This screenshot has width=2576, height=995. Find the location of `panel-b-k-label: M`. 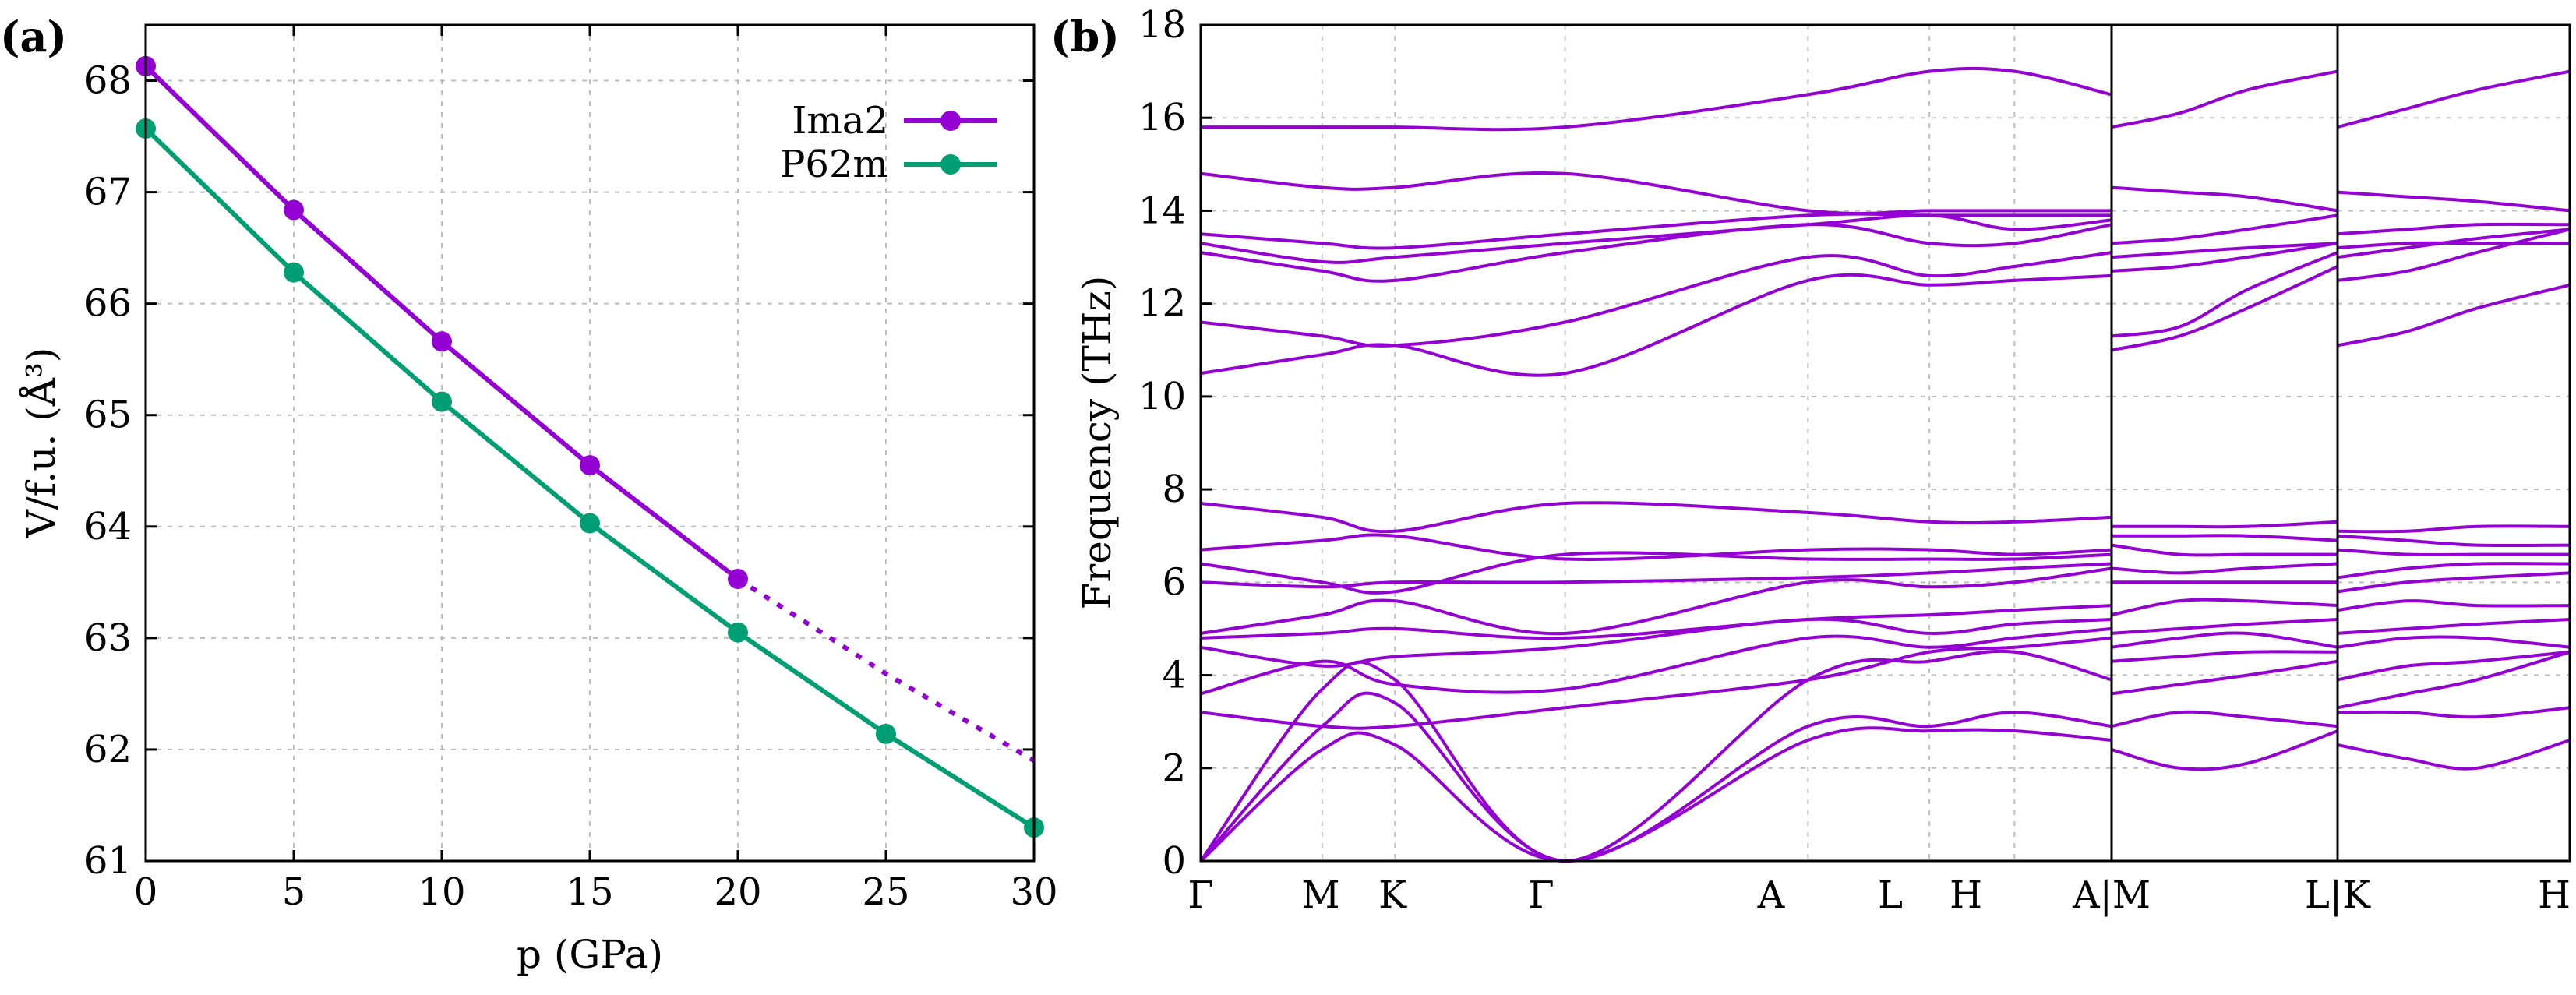

panel-b-k-label: M is located at coordinates (1320, 895).